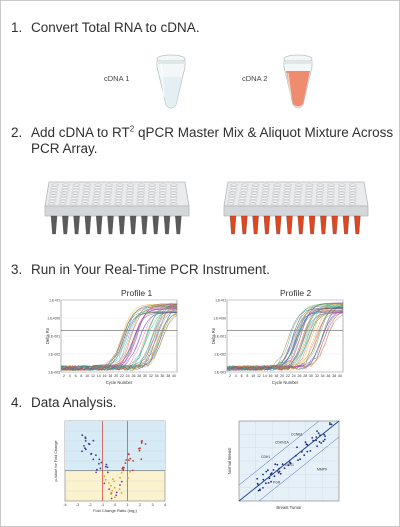  What do you see at coordinates (323, 376) in the screenshot?
I see `x-tick-label: 34` at bounding box center [323, 376].